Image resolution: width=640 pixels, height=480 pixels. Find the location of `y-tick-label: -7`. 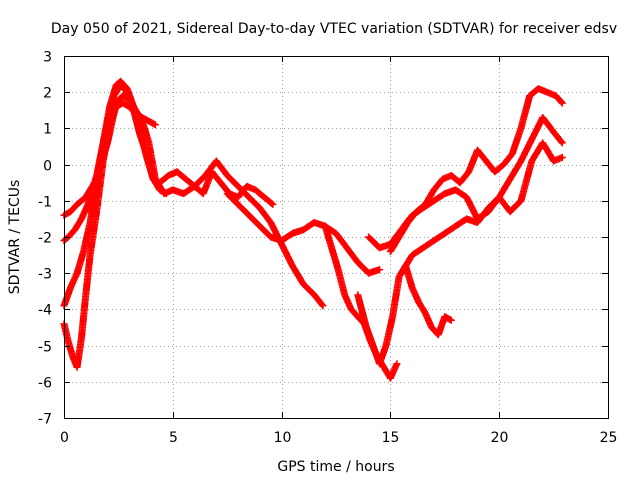

y-tick-label: -7 is located at coordinates (45, 420).